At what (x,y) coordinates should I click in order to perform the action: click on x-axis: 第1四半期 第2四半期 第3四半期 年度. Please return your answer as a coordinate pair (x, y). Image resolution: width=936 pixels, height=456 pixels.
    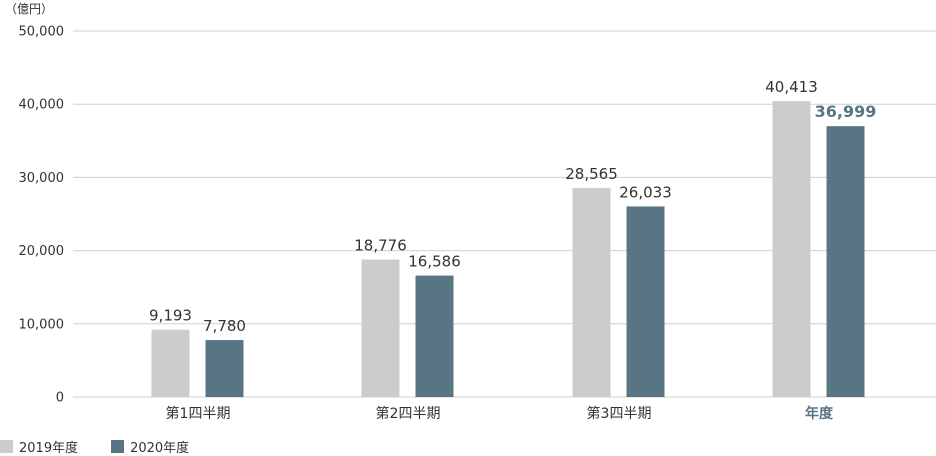
    Looking at the image, I should click on (500, 413).